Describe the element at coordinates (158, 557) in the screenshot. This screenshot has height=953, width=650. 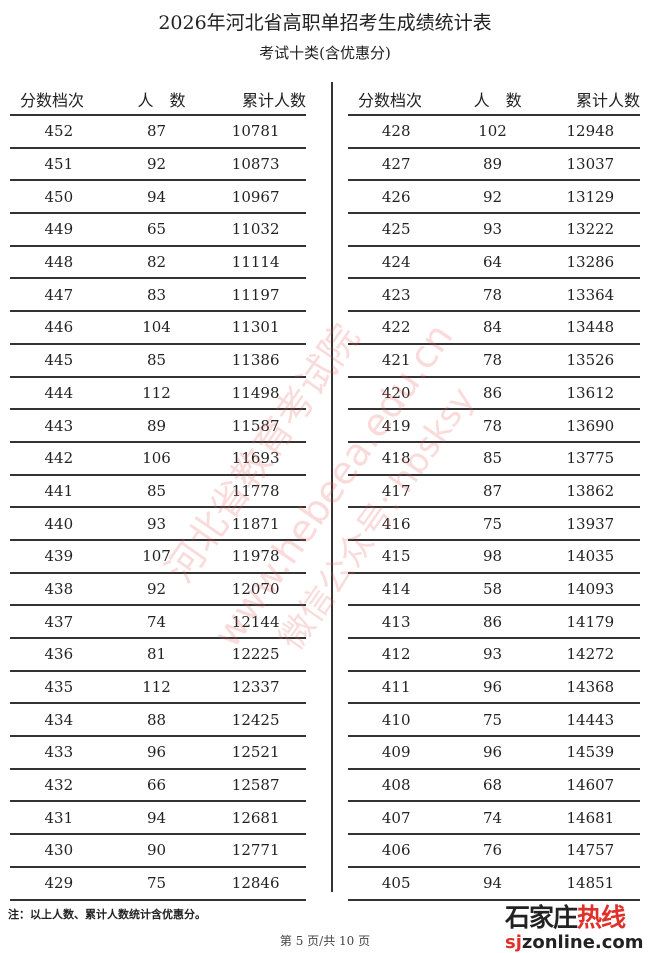
I see `table-row: 439 107 11978` at that location.